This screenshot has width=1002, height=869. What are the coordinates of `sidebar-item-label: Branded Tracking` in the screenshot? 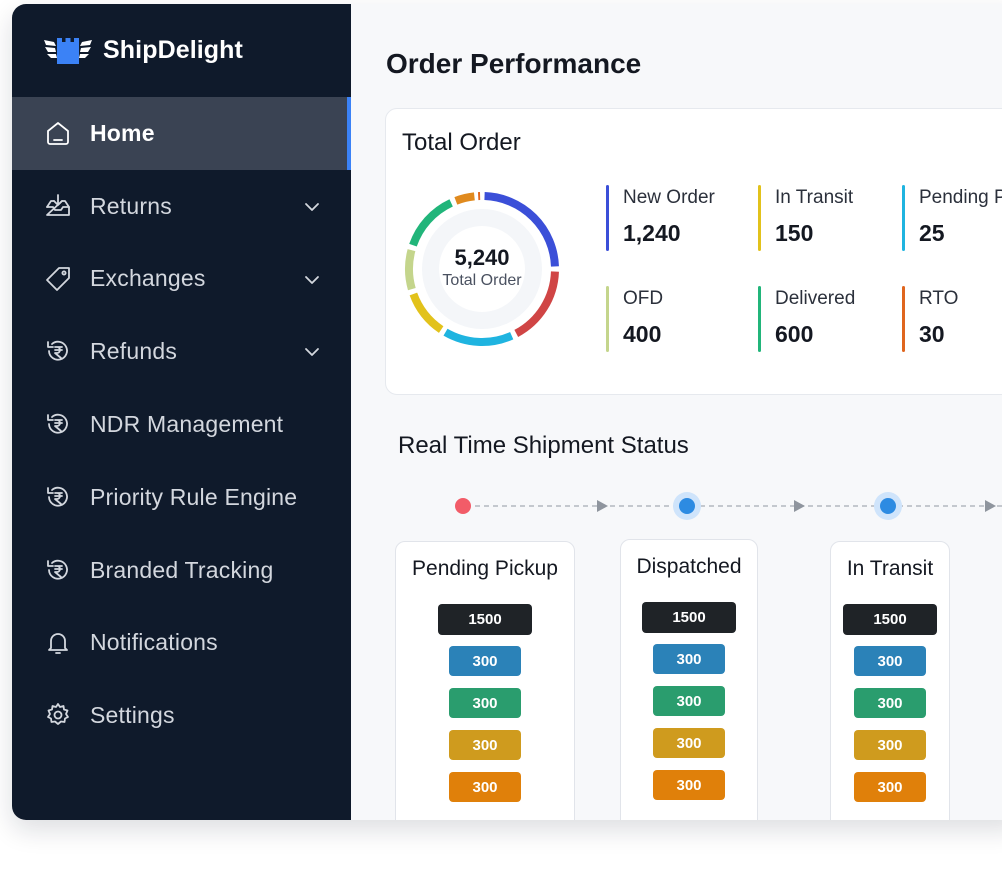 It's located at (182, 569).